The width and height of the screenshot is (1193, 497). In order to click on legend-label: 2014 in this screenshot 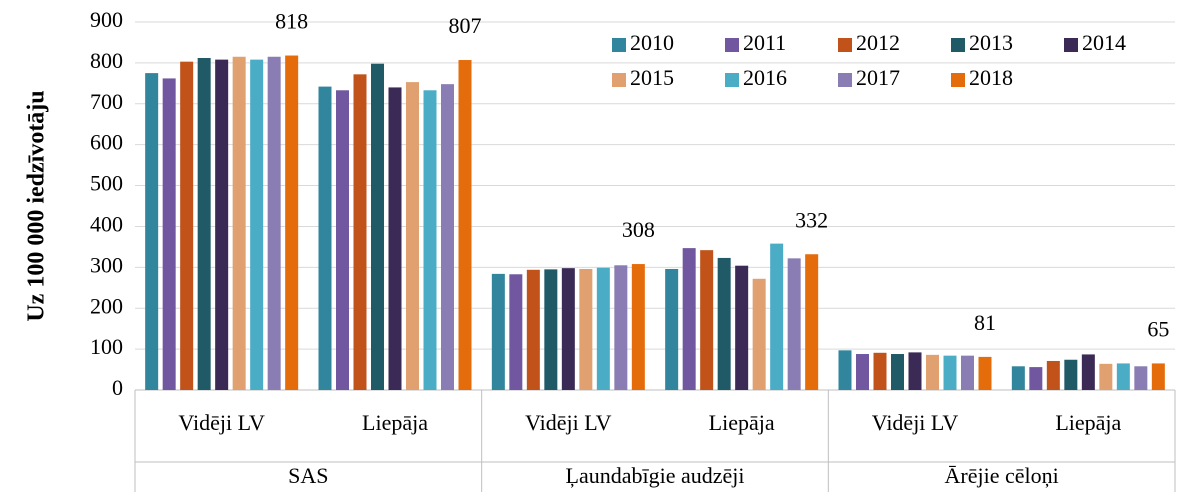, I will do `click(1104, 42)`.